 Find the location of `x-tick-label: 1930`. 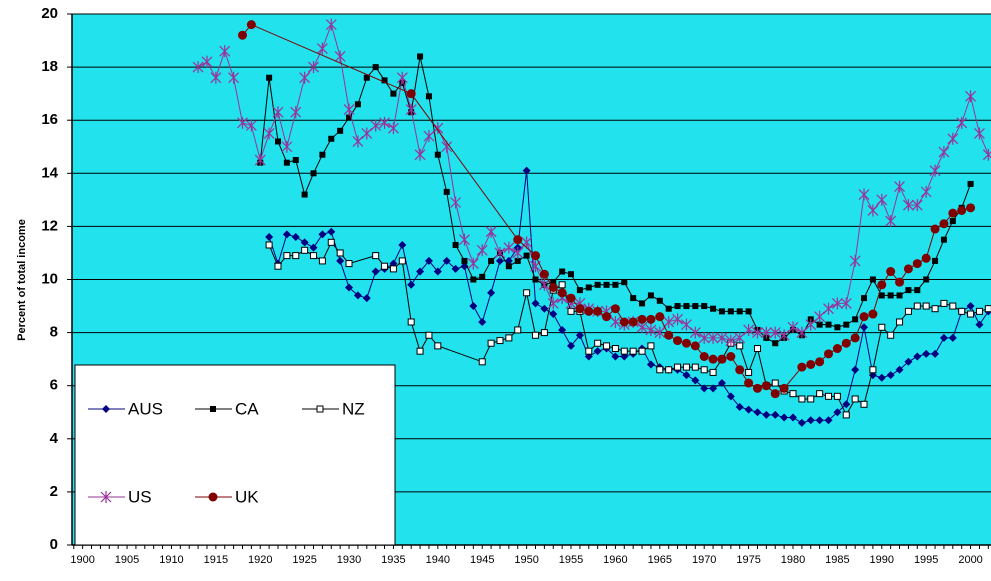

x-tick-label: 1930 is located at coordinates (349, 560).